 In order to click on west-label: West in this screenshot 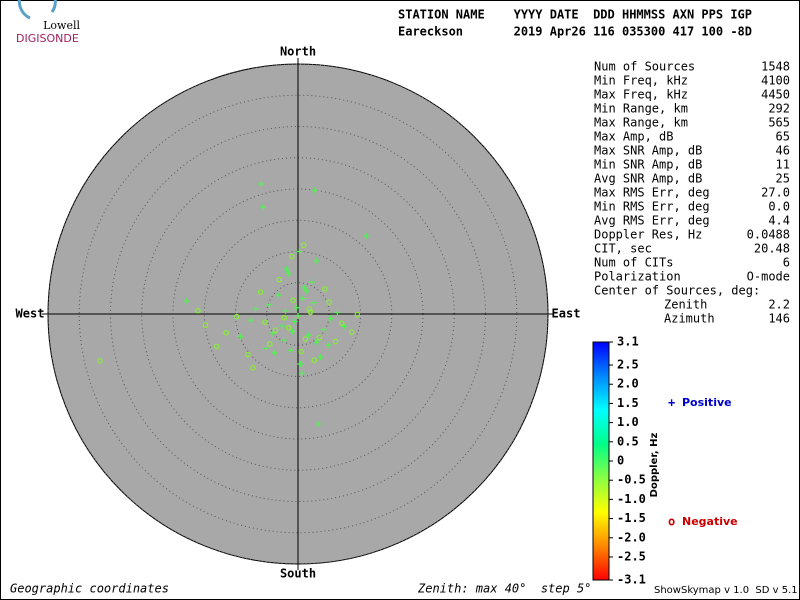, I will do `click(30, 314)`.